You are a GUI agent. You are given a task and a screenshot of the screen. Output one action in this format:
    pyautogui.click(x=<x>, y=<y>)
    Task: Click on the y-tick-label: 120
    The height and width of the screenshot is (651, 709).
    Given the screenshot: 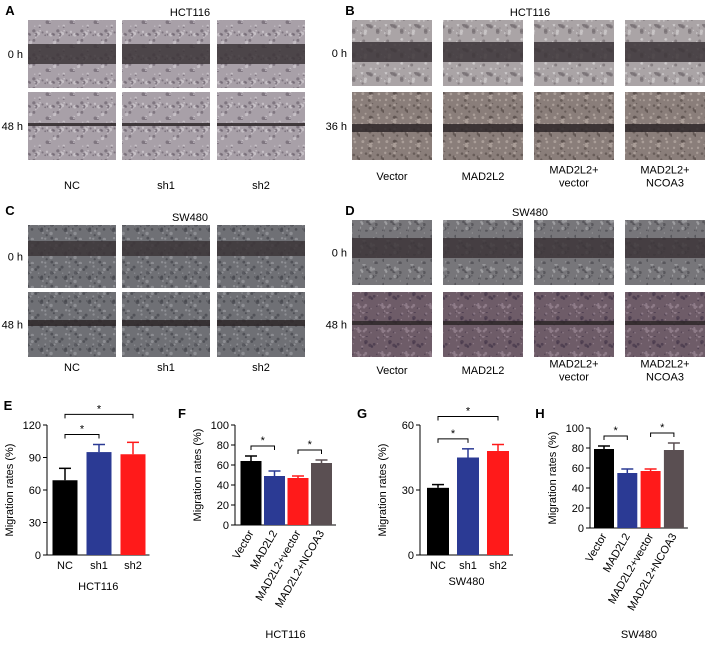 What is the action you would take?
    pyautogui.click(x=32, y=426)
    